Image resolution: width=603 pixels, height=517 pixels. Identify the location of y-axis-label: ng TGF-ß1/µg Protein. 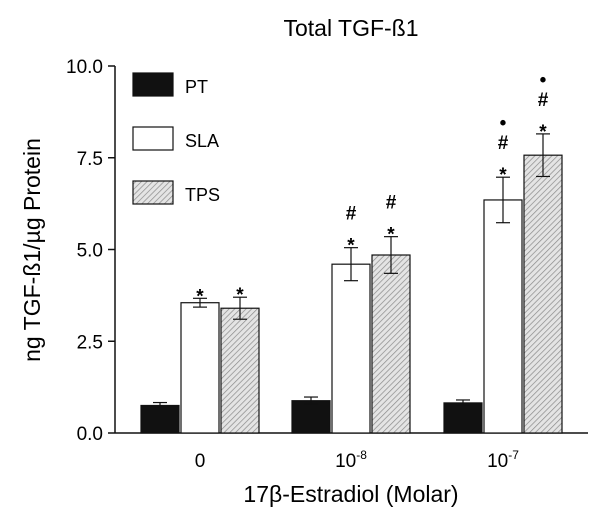
(32, 250).